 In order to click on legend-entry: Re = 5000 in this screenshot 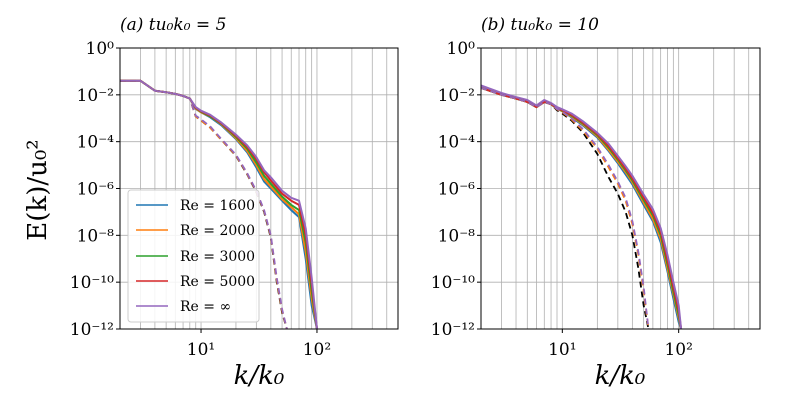, I will do `click(195, 282)`.